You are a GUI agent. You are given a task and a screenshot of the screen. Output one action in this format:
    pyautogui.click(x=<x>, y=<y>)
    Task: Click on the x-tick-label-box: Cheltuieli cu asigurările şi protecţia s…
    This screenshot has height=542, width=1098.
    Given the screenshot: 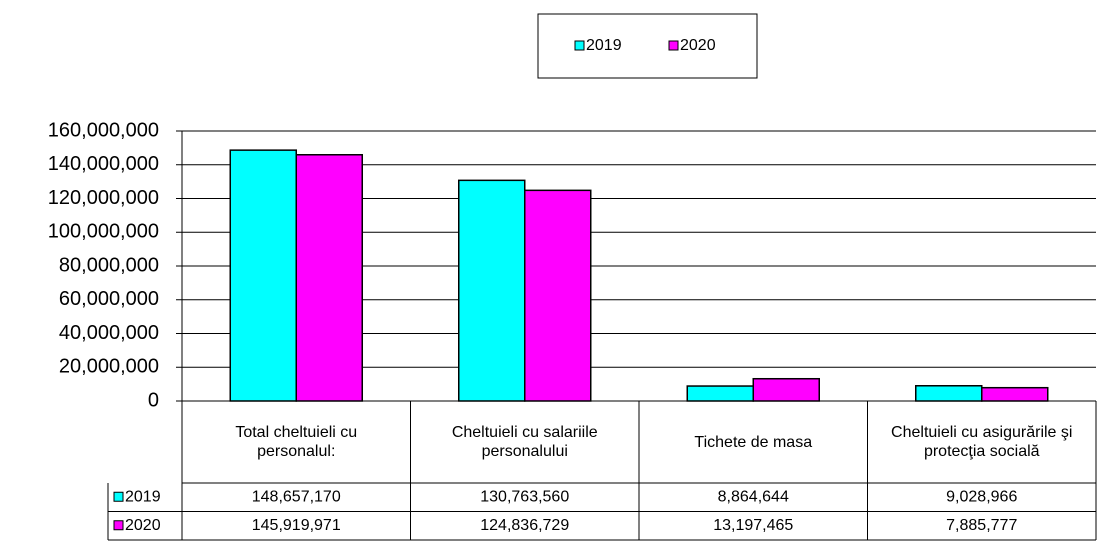 What is the action you would take?
    pyautogui.click(x=982, y=442)
    